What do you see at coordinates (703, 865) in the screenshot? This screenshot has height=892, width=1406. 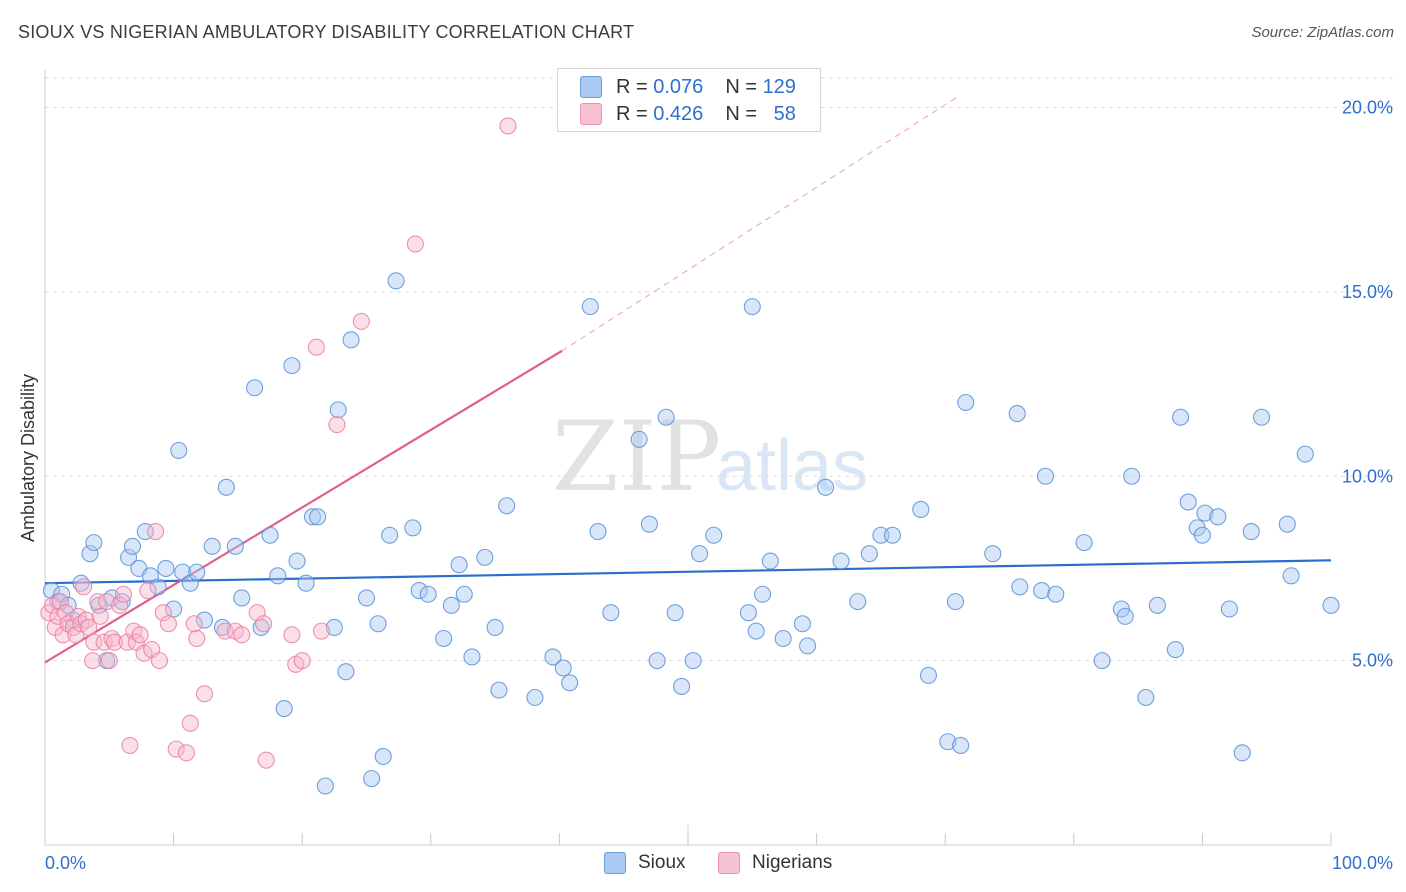 I see `series-legend: Sioux Nigerians` at bounding box center [703, 865].